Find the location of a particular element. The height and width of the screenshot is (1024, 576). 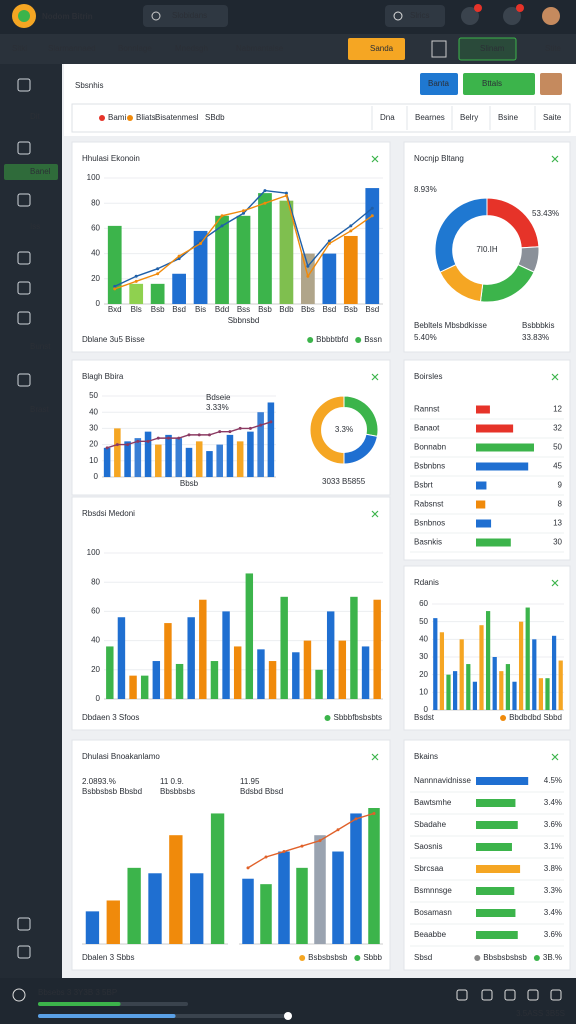

nav-item: Bonnlage is located at coordinates (135, 48).